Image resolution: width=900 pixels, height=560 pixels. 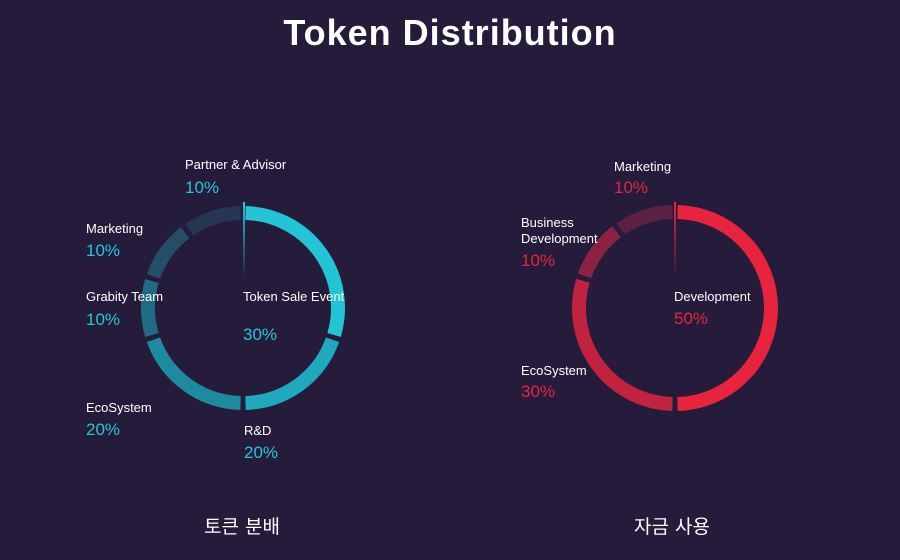 What do you see at coordinates (599, 252) in the screenshot?
I see `slice-business-development` at bounding box center [599, 252].